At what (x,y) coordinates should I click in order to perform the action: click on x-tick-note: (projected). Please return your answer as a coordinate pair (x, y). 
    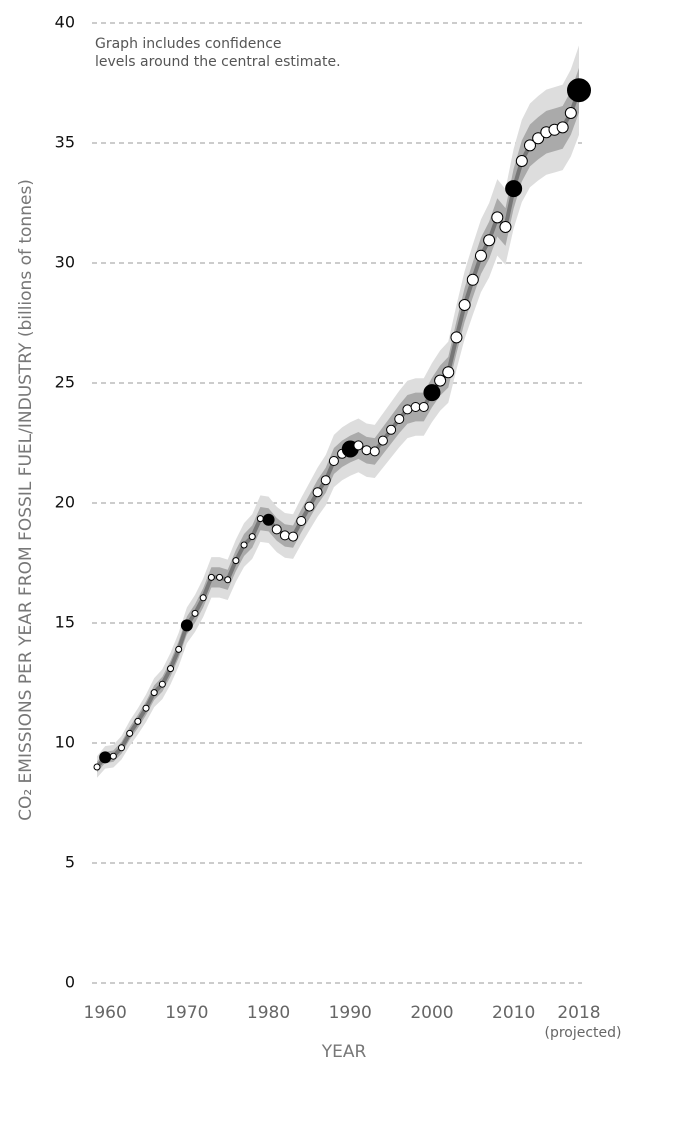
    Looking at the image, I should click on (582, 1033).